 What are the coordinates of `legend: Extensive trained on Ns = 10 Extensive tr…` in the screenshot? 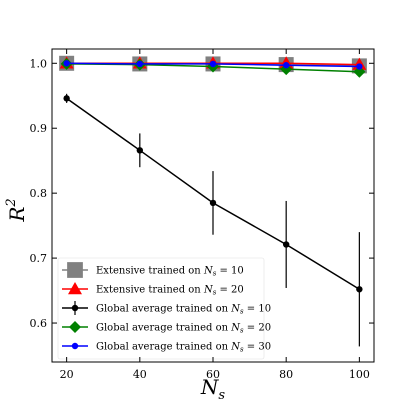 It's located at (164, 308).